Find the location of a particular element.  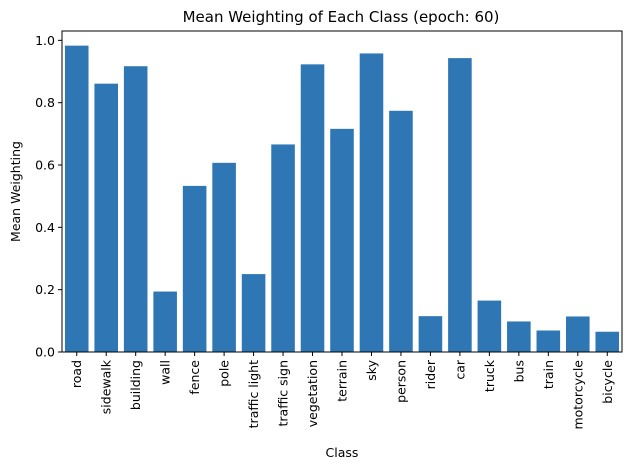

x-tick-label: traffic sign is located at coordinates (283, 393).